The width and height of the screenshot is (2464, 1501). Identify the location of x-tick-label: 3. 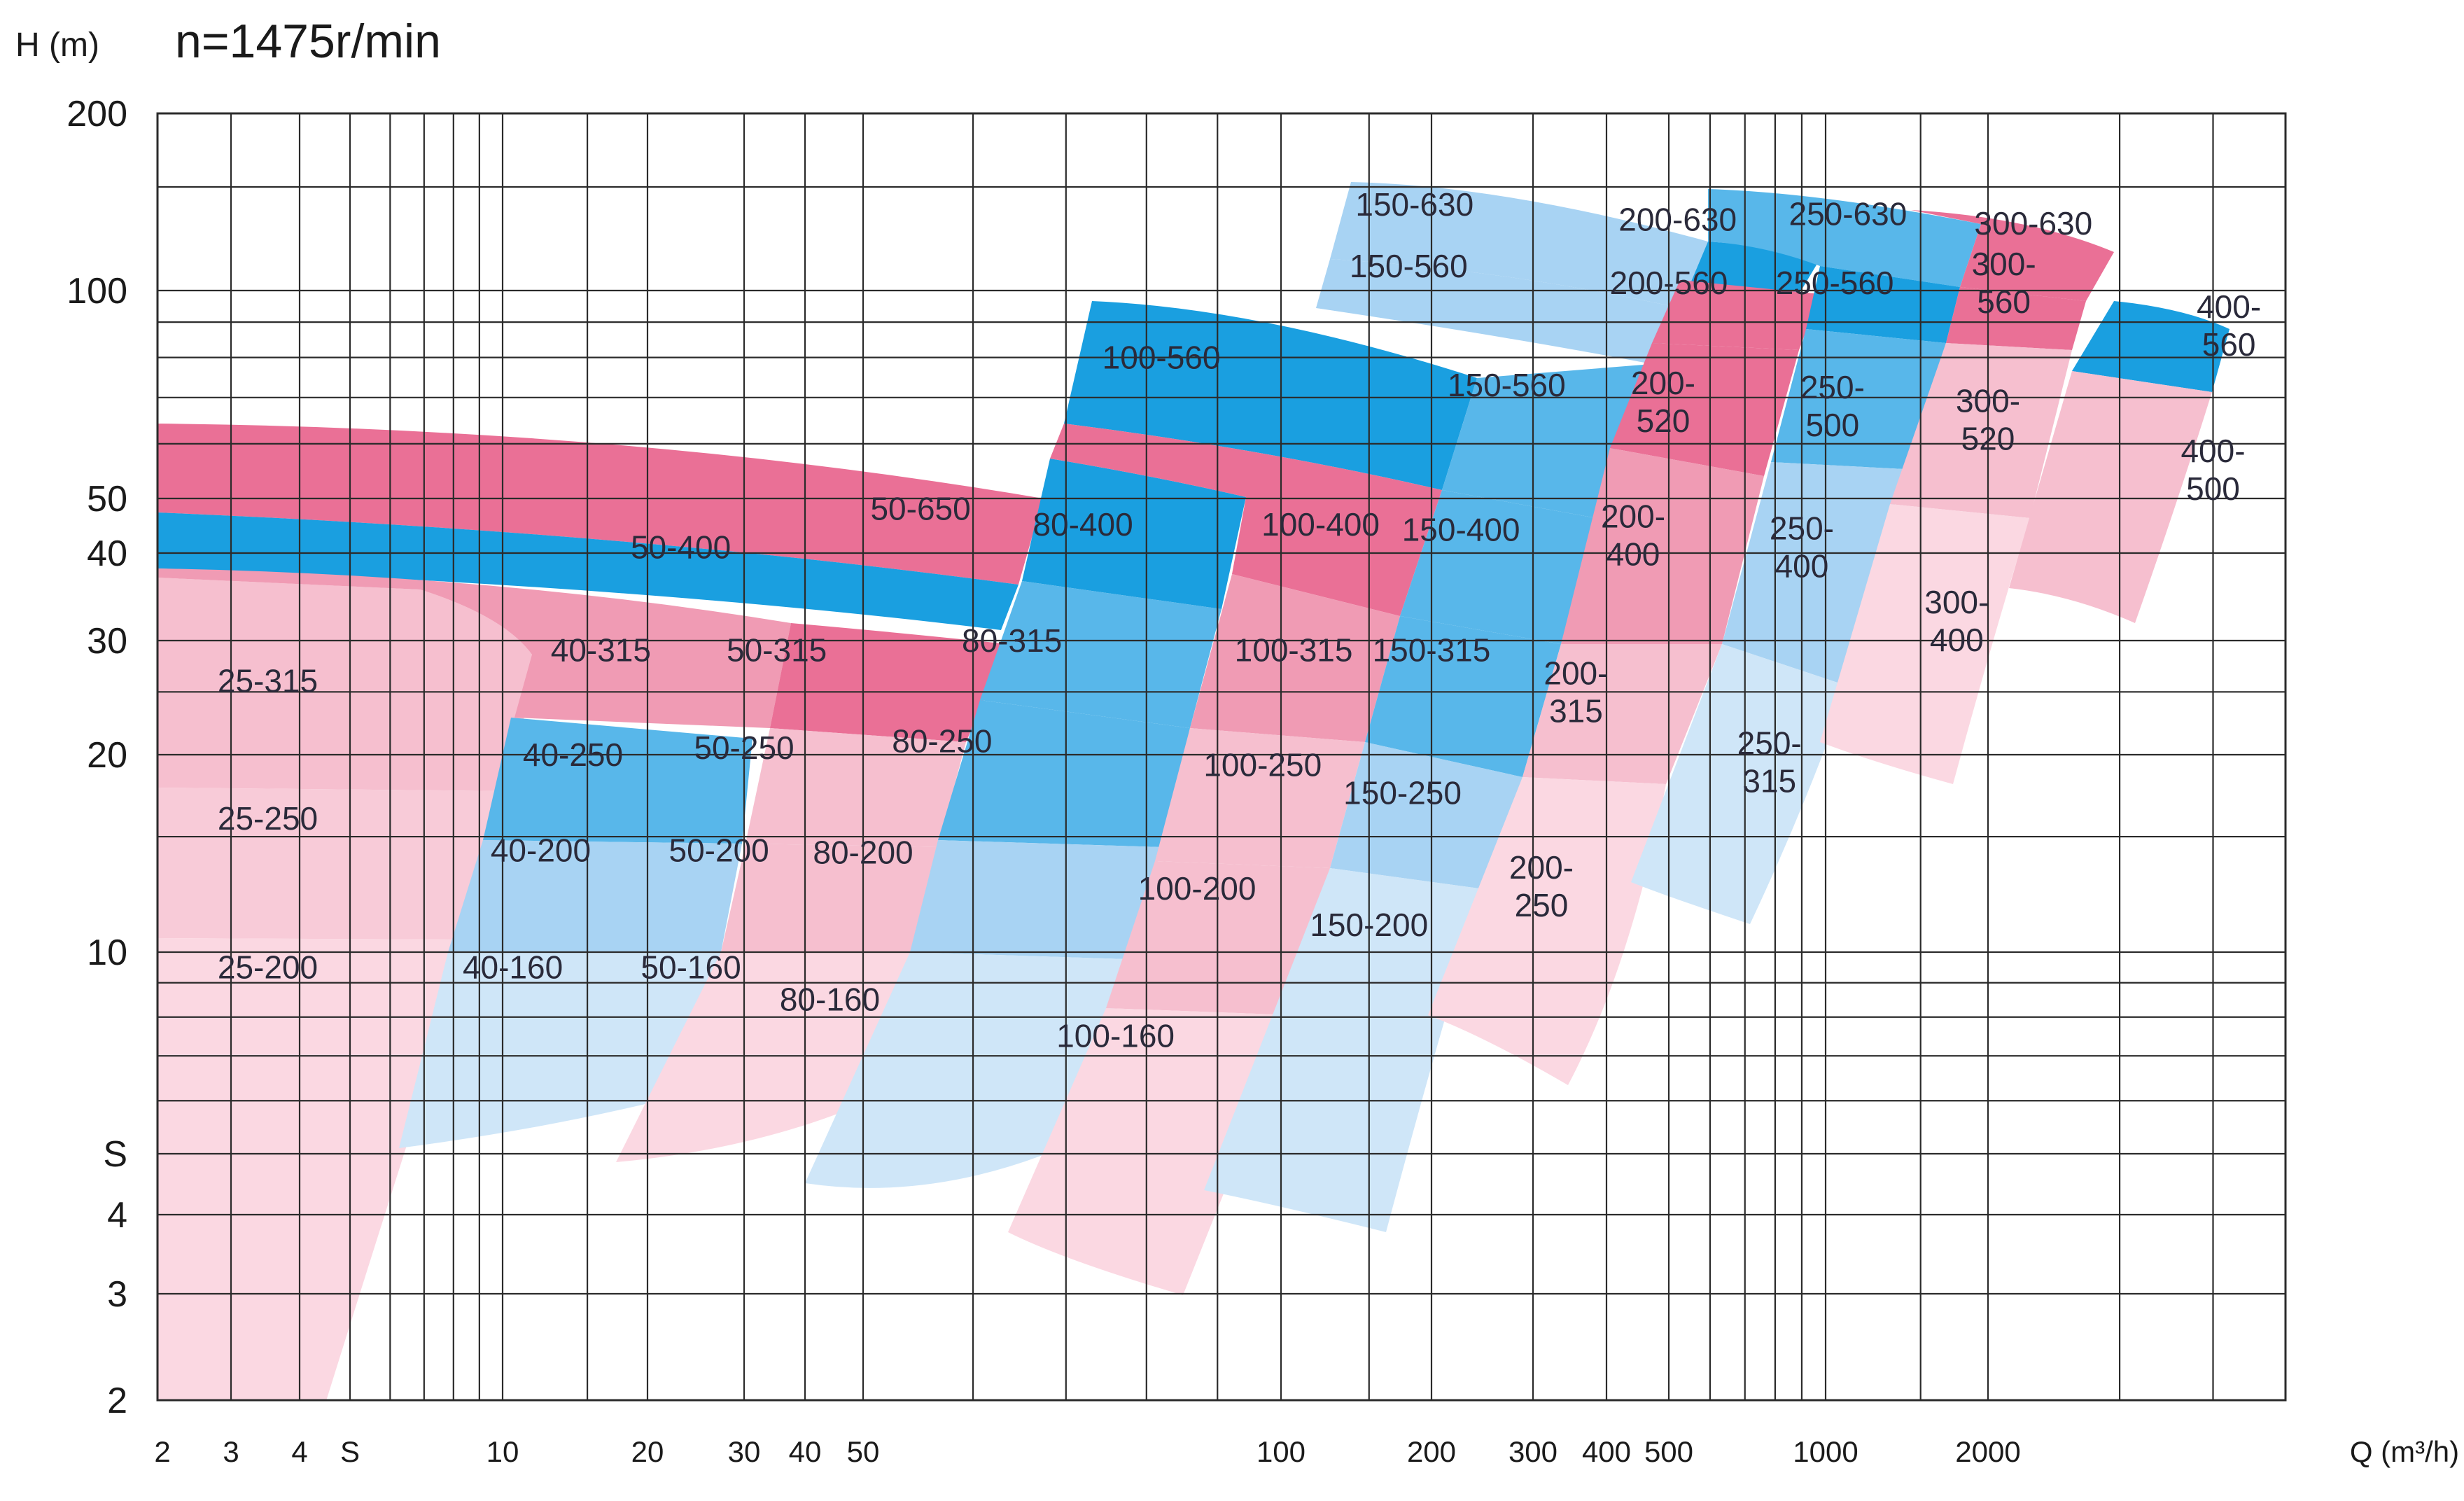
(231, 1451).